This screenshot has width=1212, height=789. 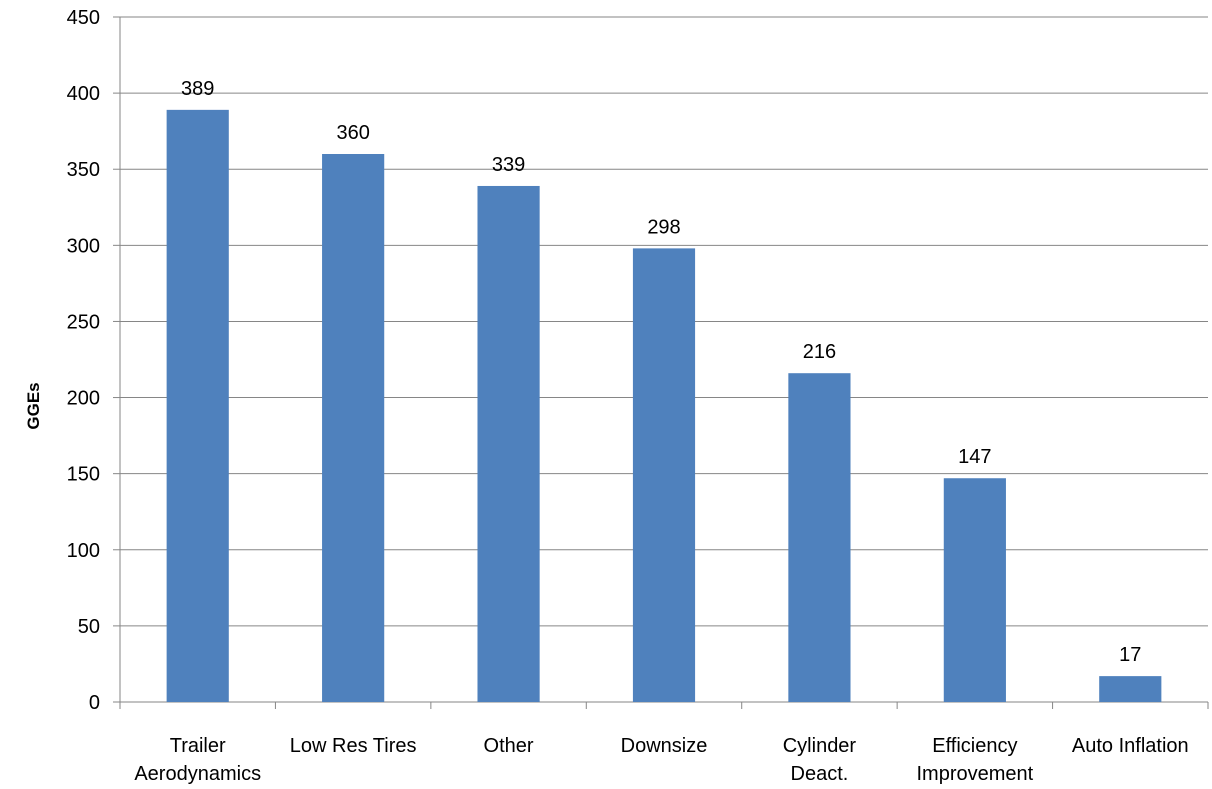 What do you see at coordinates (83, 246) in the screenshot?
I see `y-tick-label: 300` at bounding box center [83, 246].